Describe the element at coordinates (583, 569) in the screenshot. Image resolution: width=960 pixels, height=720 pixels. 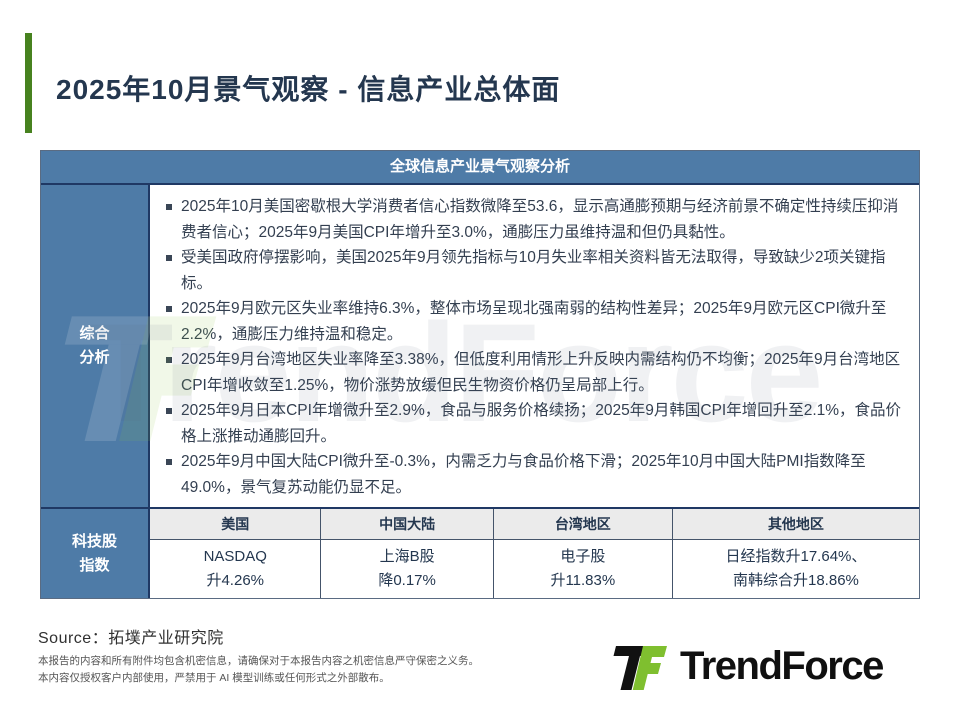
I see `stocks-value-taiwan: 电子股 升11.83%` at that location.